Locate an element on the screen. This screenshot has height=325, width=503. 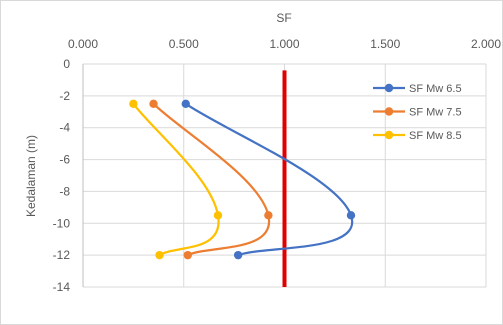
y-tick-label: -2 is located at coordinates (64, 96).